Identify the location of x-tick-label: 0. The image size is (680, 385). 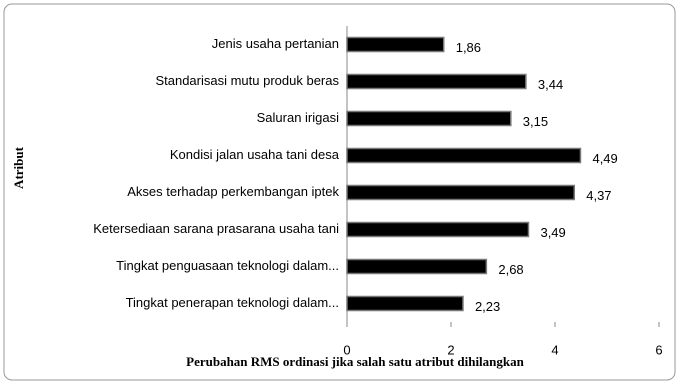
(346, 349).